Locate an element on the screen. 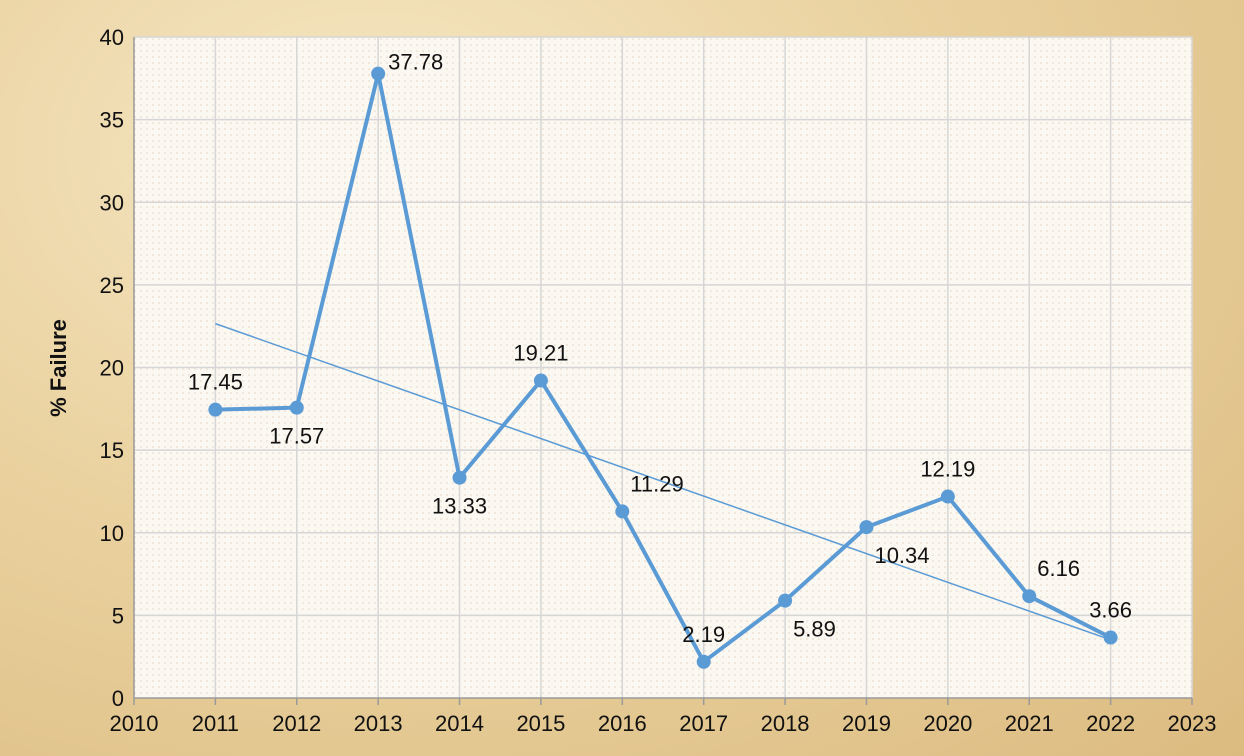 This screenshot has width=1244, height=756. x-tick-label: 2016 is located at coordinates (622, 723).